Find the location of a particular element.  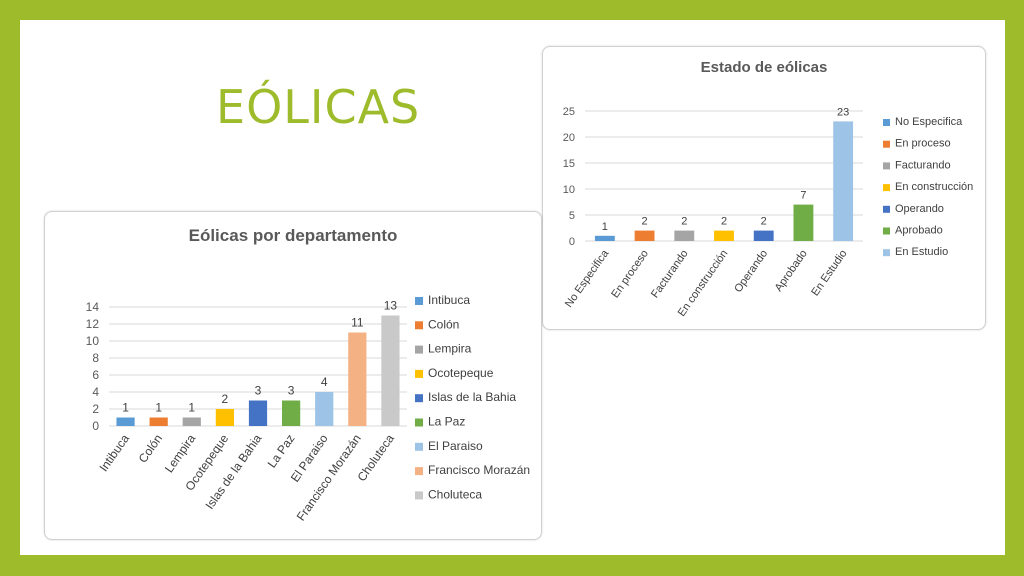

data-label-en-estudio: 23 is located at coordinates (843, 112).